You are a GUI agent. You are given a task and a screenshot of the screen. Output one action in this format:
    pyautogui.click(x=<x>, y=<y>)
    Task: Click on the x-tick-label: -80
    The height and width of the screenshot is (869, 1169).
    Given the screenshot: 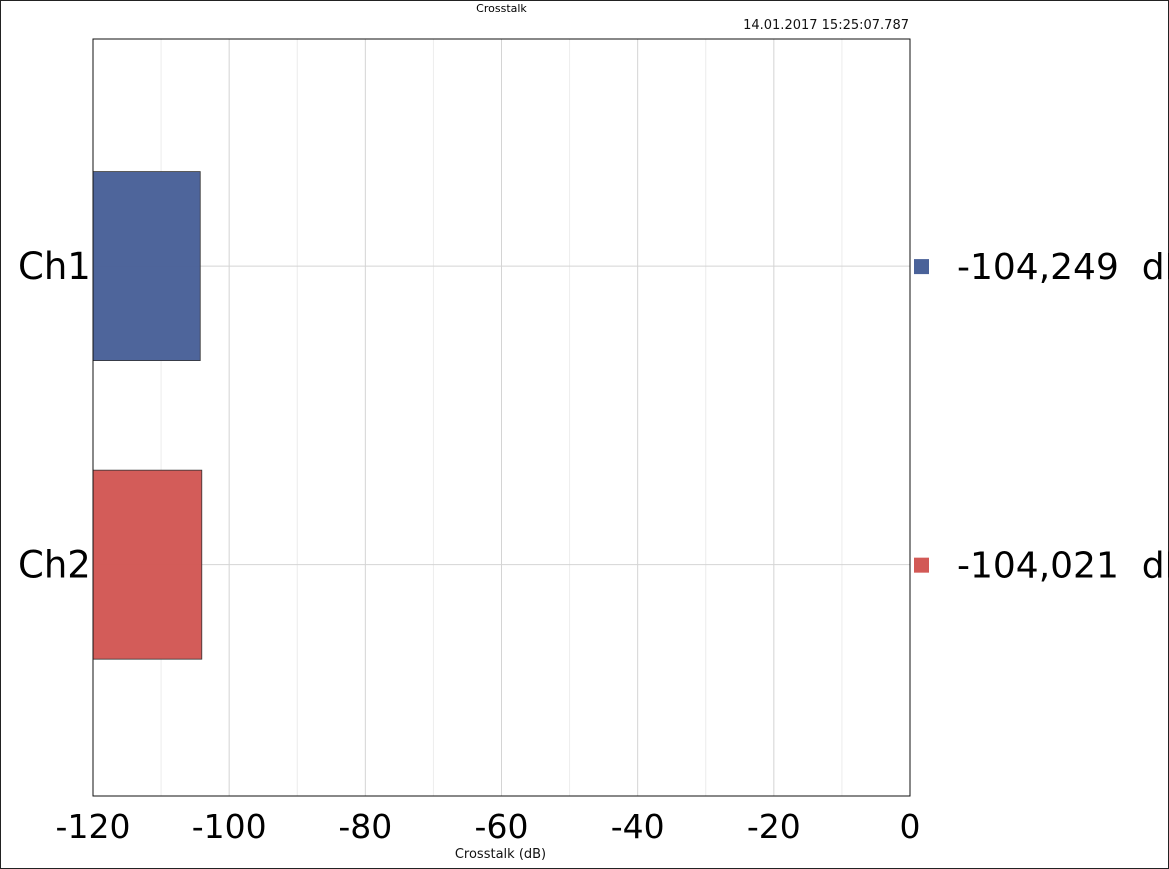 What is the action you would take?
    pyautogui.click(x=365, y=826)
    